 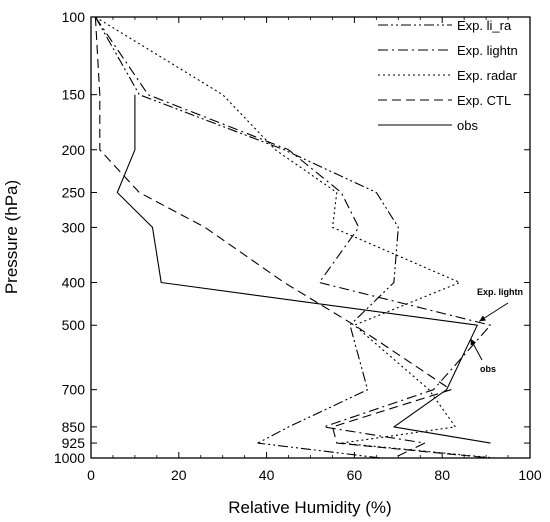 I want to click on x-tick-label: 60, so click(x=355, y=475).